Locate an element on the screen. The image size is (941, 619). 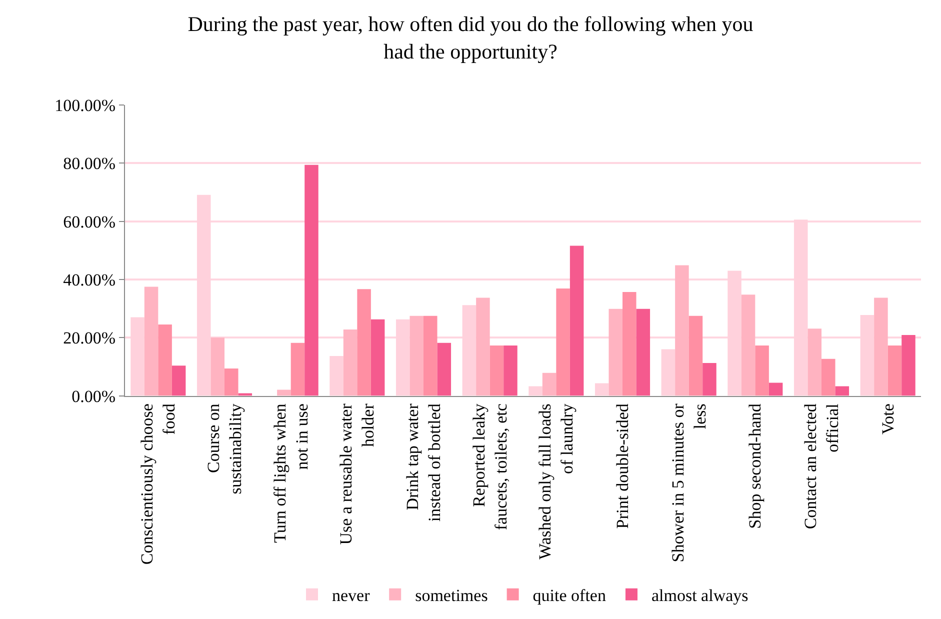
x-tick-label: Conscientiously choose food is located at coordinates (158, 484).